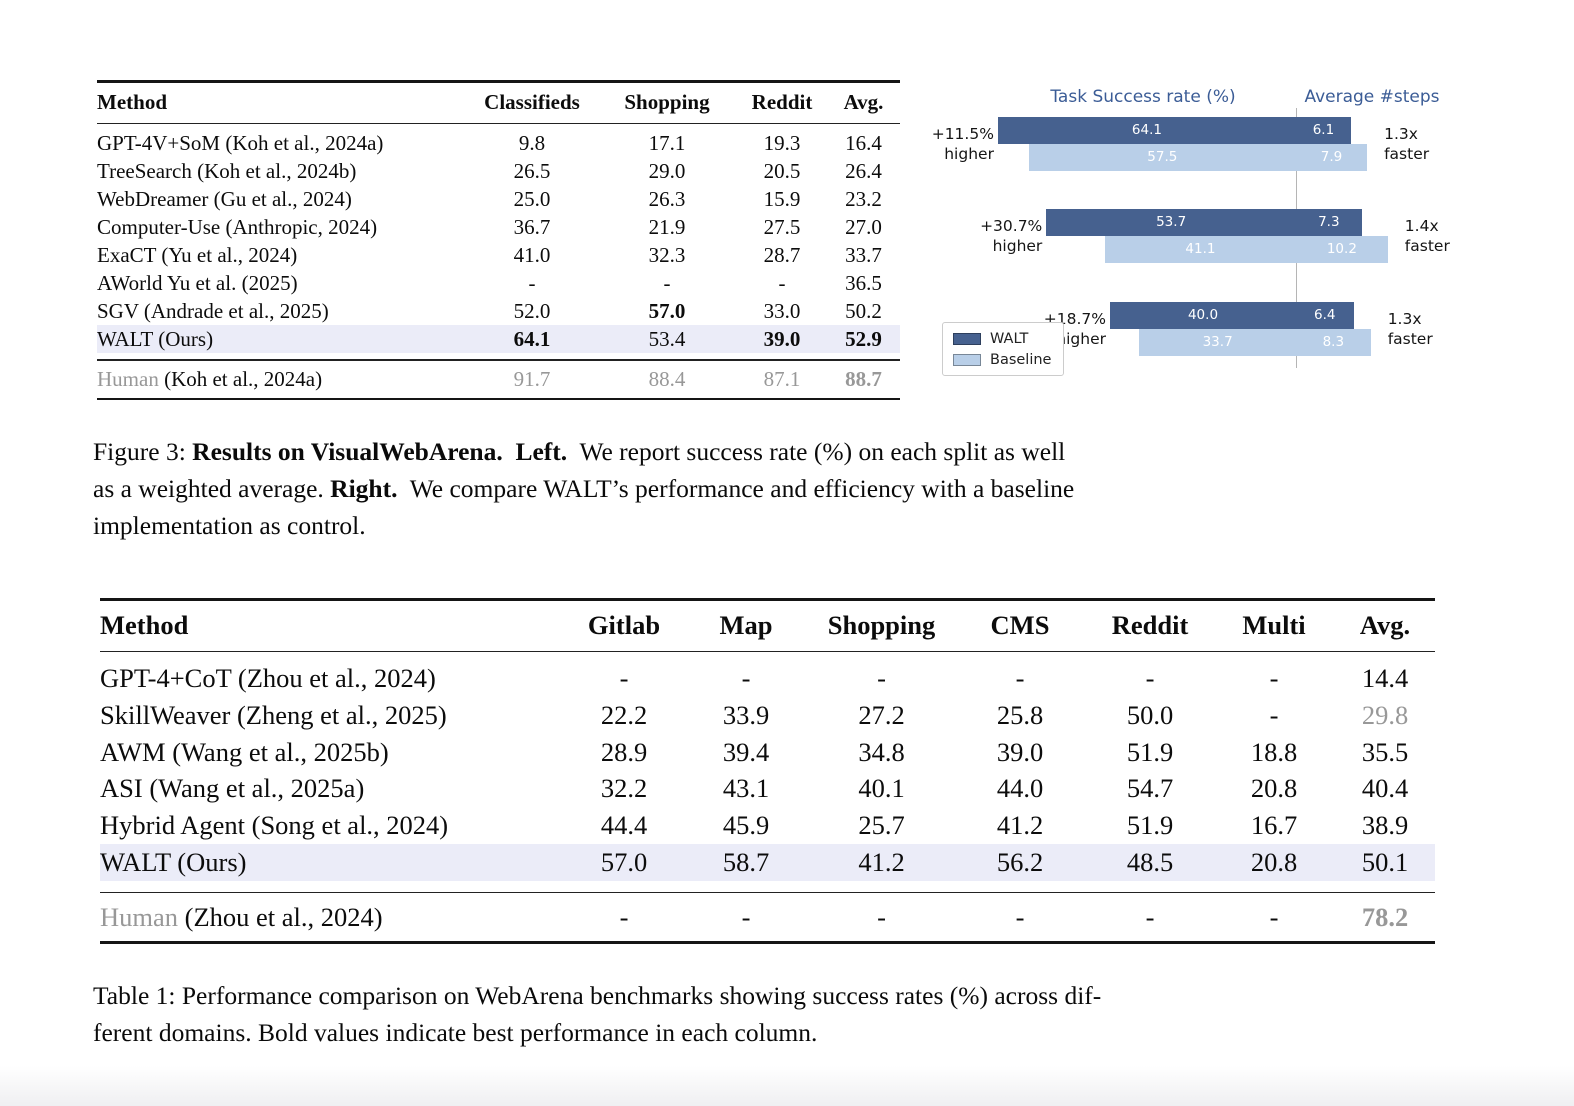 This screenshot has width=1574, height=1106. What do you see at coordinates (624, 625) in the screenshot?
I see `column-header: Gitlab` at bounding box center [624, 625].